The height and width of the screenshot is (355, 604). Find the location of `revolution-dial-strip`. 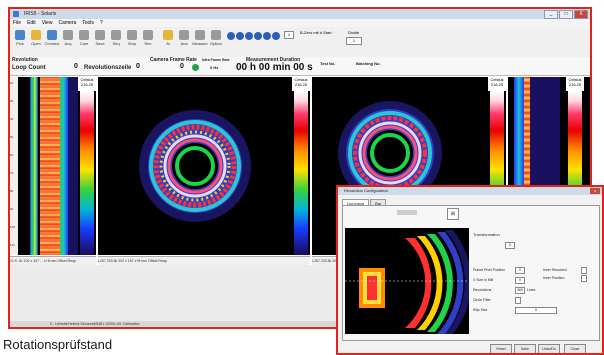

revolution-dial-strip is located at coordinates (254, 36).